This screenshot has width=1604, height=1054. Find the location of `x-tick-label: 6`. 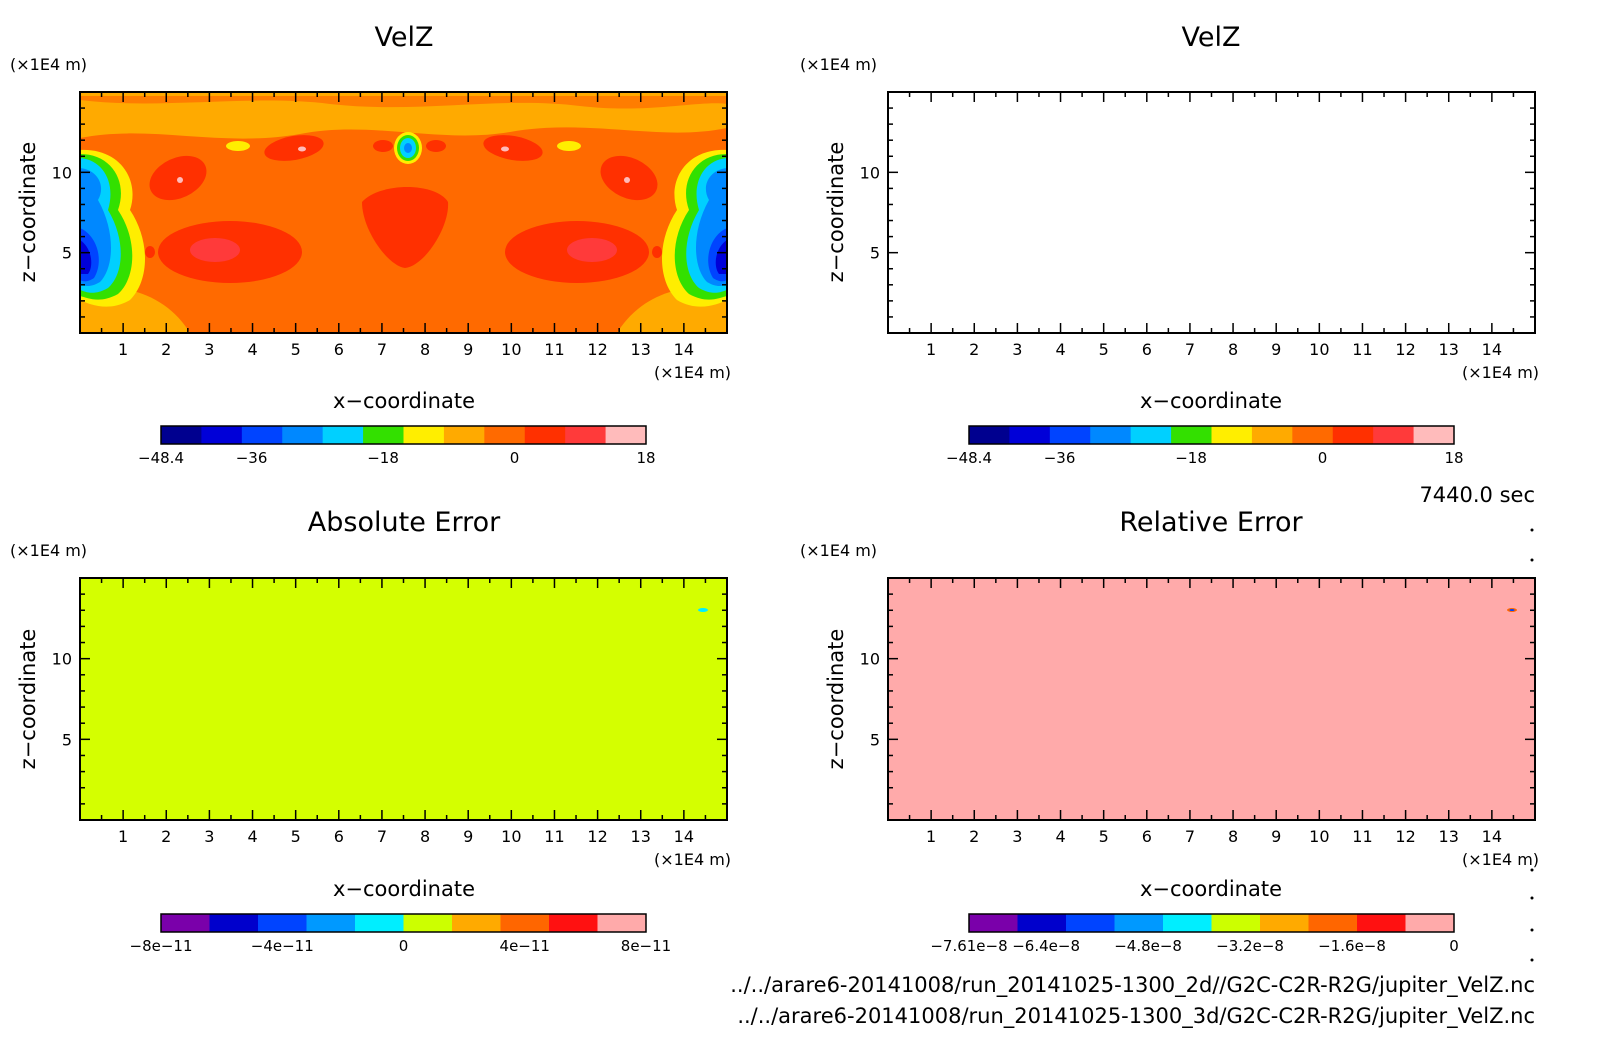

x-tick-label: 6 is located at coordinates (1147, 836).